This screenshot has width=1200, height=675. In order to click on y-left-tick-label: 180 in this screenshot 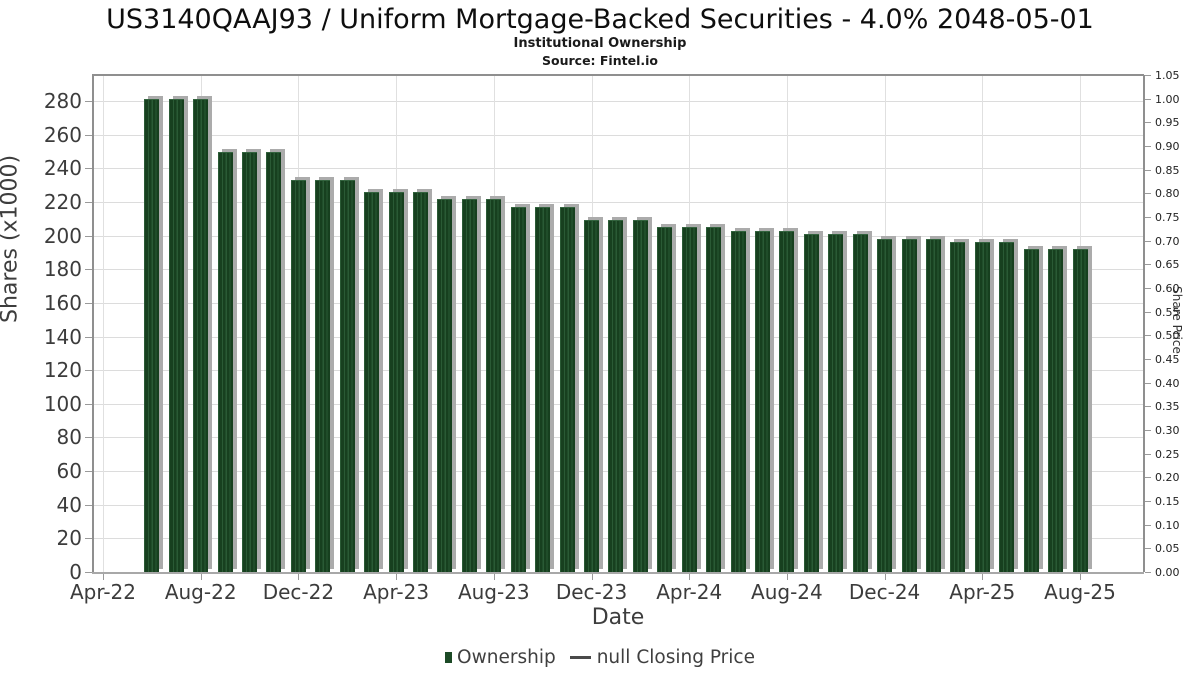, I will do `click(62, 269)`.